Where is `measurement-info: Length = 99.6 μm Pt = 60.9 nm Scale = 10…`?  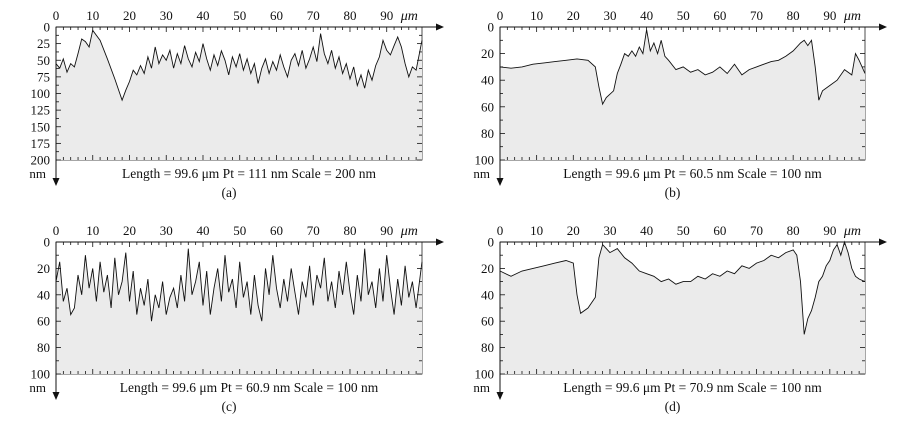 measurement-info: Length = 99.6 μm Pt = 60.9 nm Scale = 10… is located at coordinates (249, 387).